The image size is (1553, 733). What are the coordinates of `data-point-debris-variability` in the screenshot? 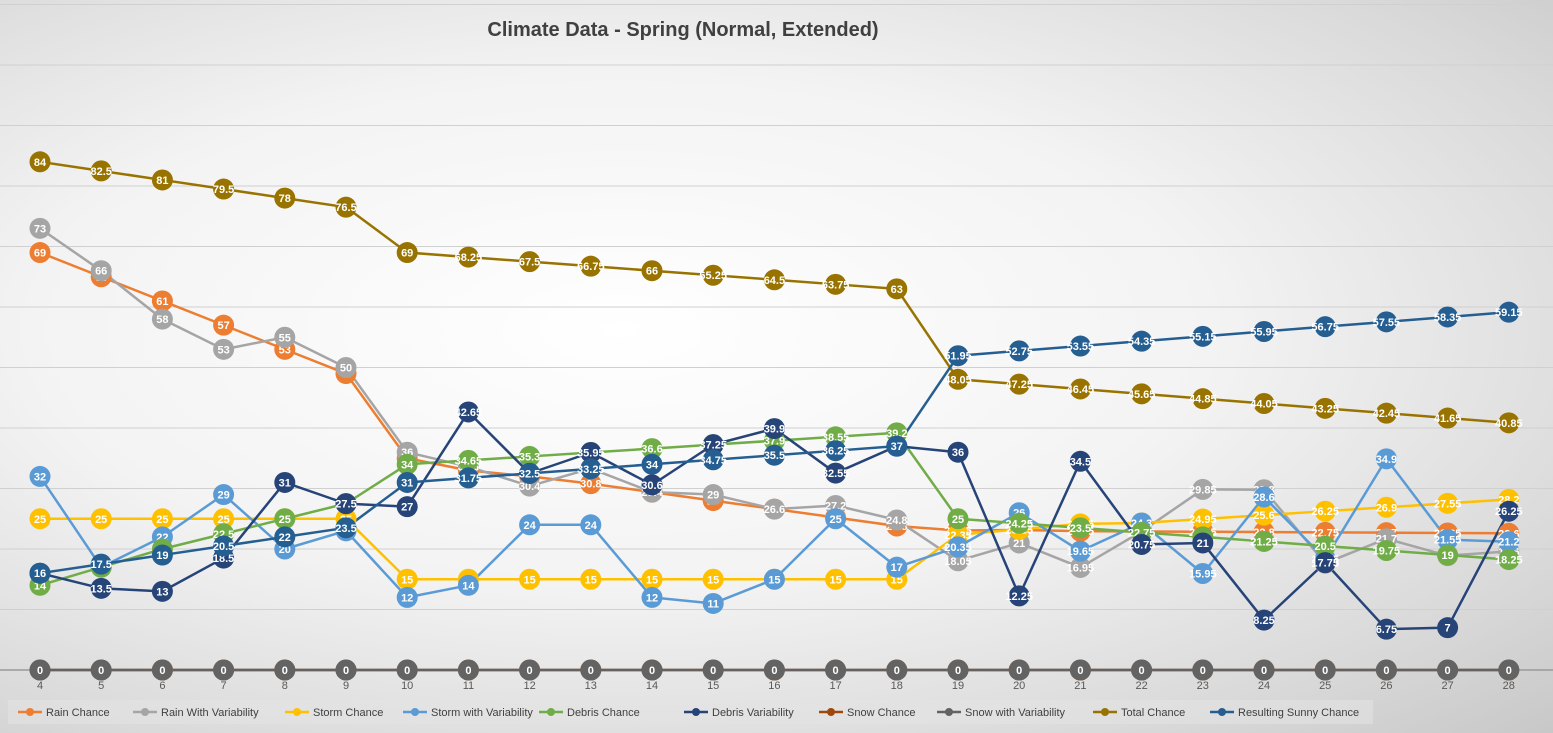 It's located at (1019, 596).